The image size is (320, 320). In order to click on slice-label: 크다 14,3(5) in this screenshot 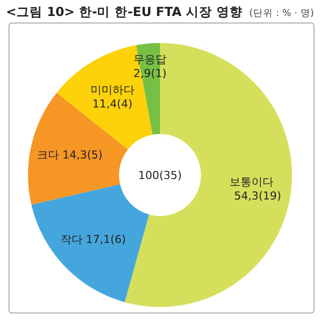, I will do `click(70, 155)`.